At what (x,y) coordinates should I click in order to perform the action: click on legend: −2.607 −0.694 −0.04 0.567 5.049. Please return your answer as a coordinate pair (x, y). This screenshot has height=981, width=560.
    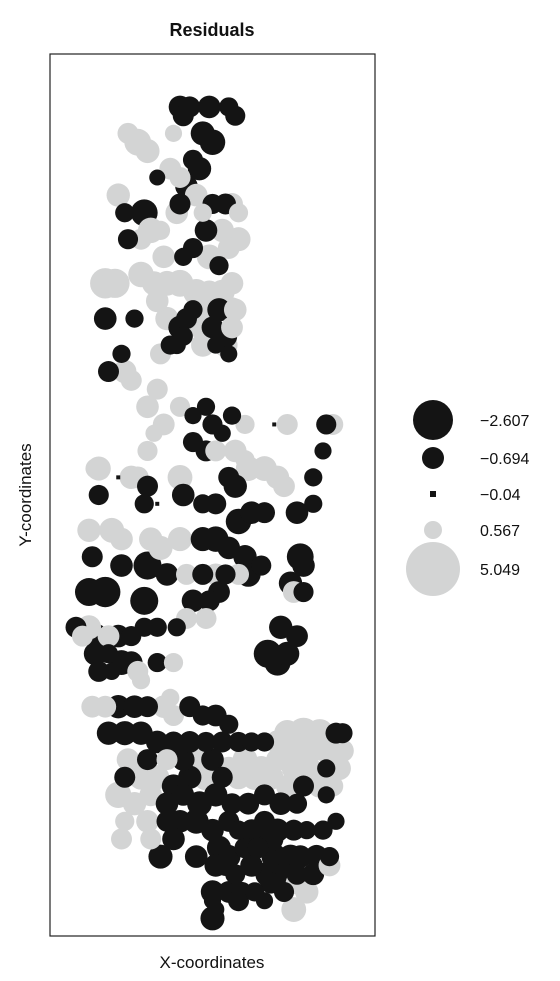
    Looking at the image, I should click on (467, 498).